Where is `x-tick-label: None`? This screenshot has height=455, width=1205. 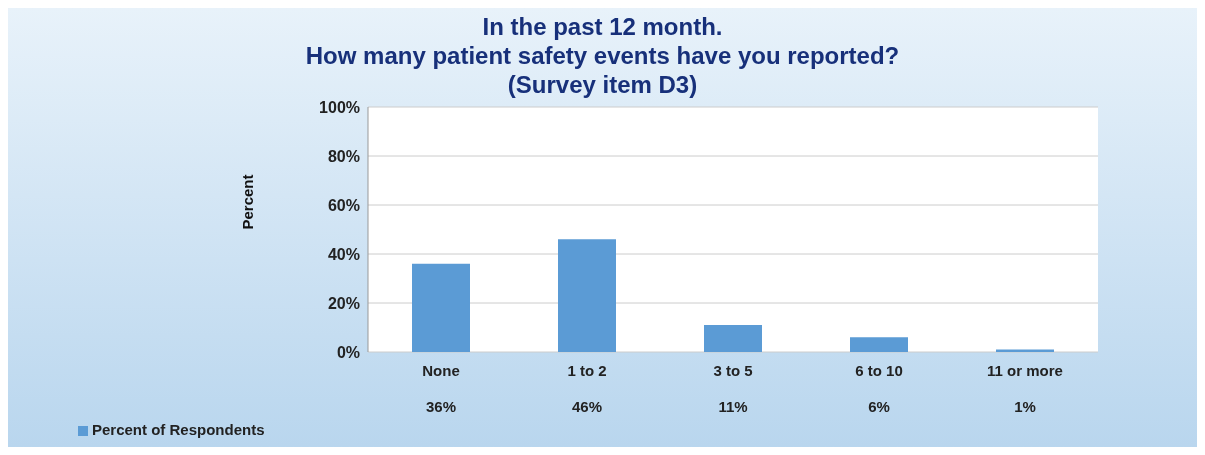
x-tick-label: None is located at coordinates (441, 370).